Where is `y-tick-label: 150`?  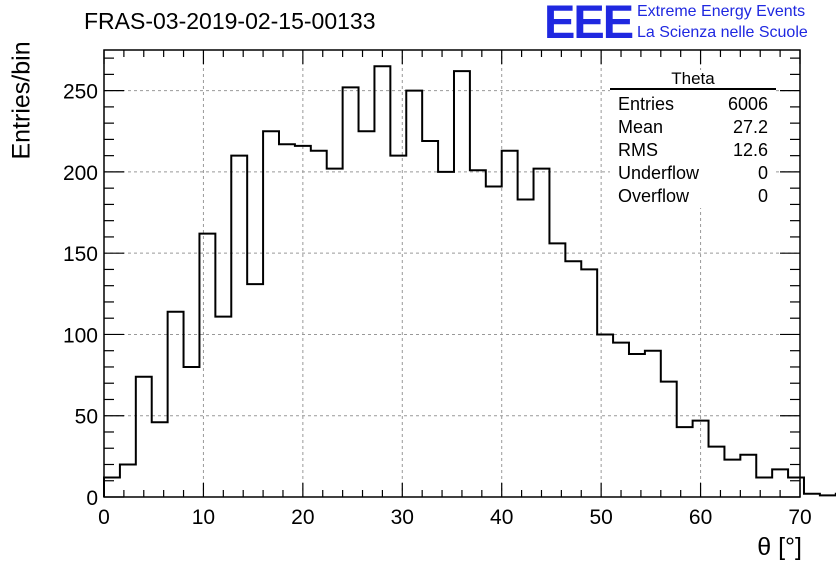
y-tick-label: 150 is located at coordinates (80, 254).